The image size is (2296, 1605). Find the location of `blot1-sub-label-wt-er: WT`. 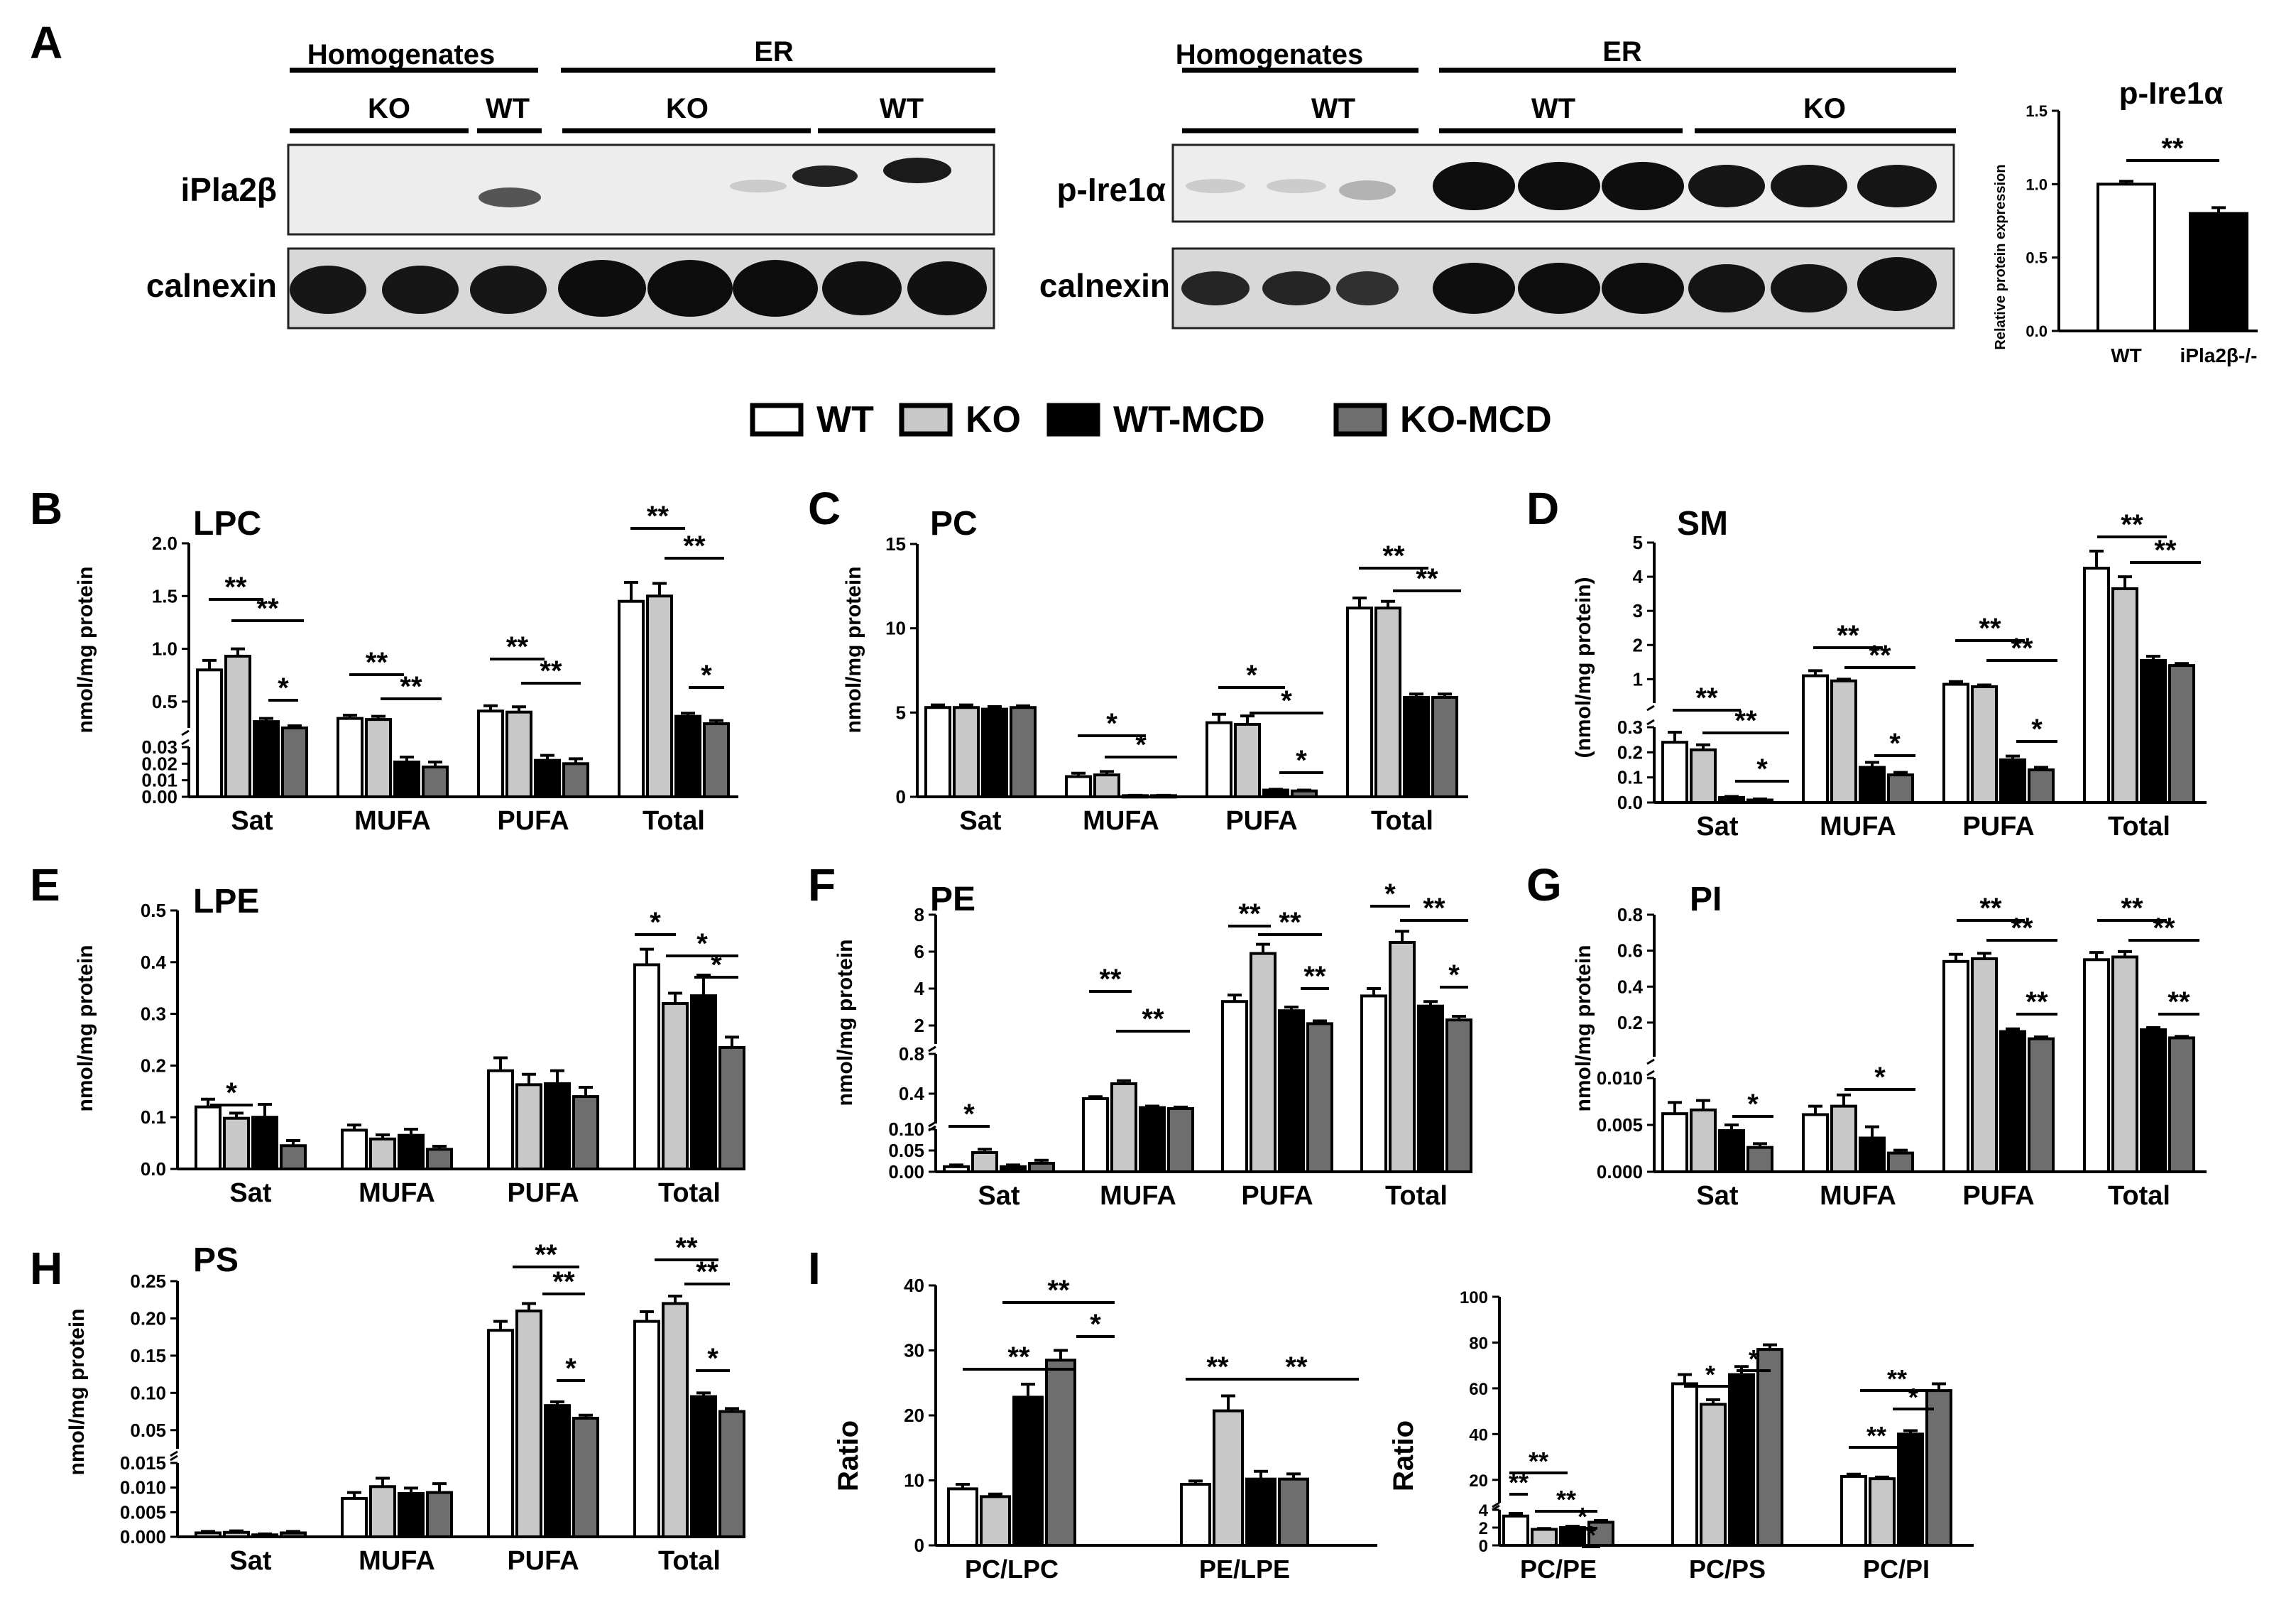

blot1-sub-label-wt-er: WT is located at coordinates (902, 108).